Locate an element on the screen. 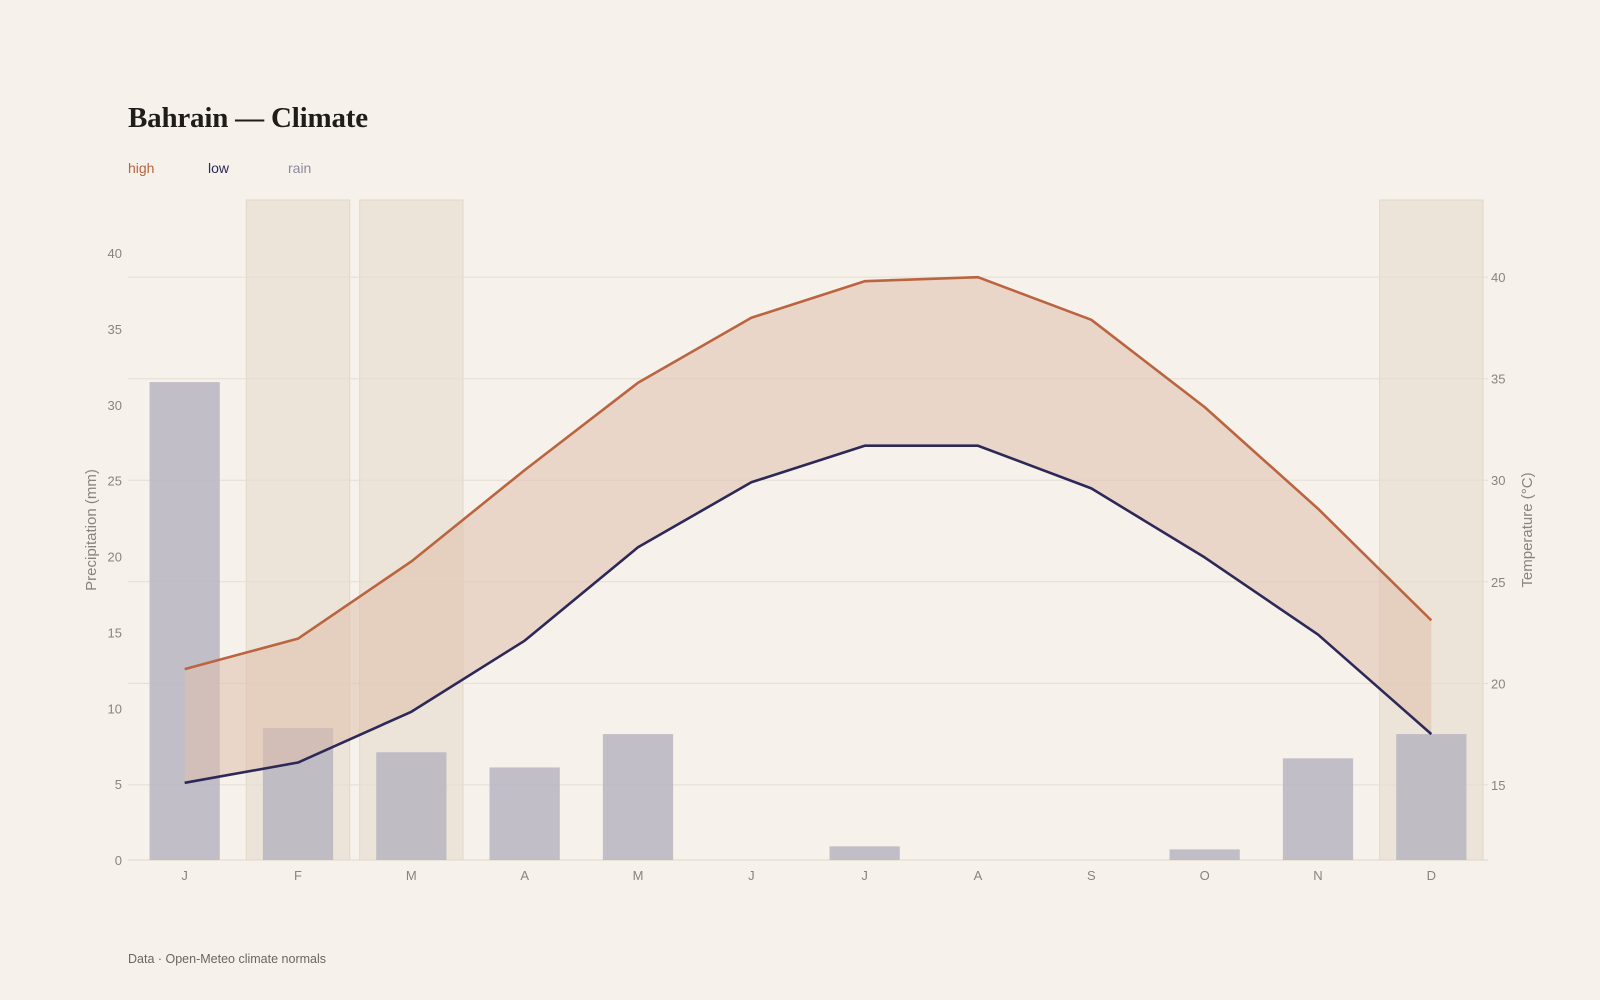 The width and height of the screenshot is (1600, 1000). legend-item-low: low is located at coordinates (219, 168).